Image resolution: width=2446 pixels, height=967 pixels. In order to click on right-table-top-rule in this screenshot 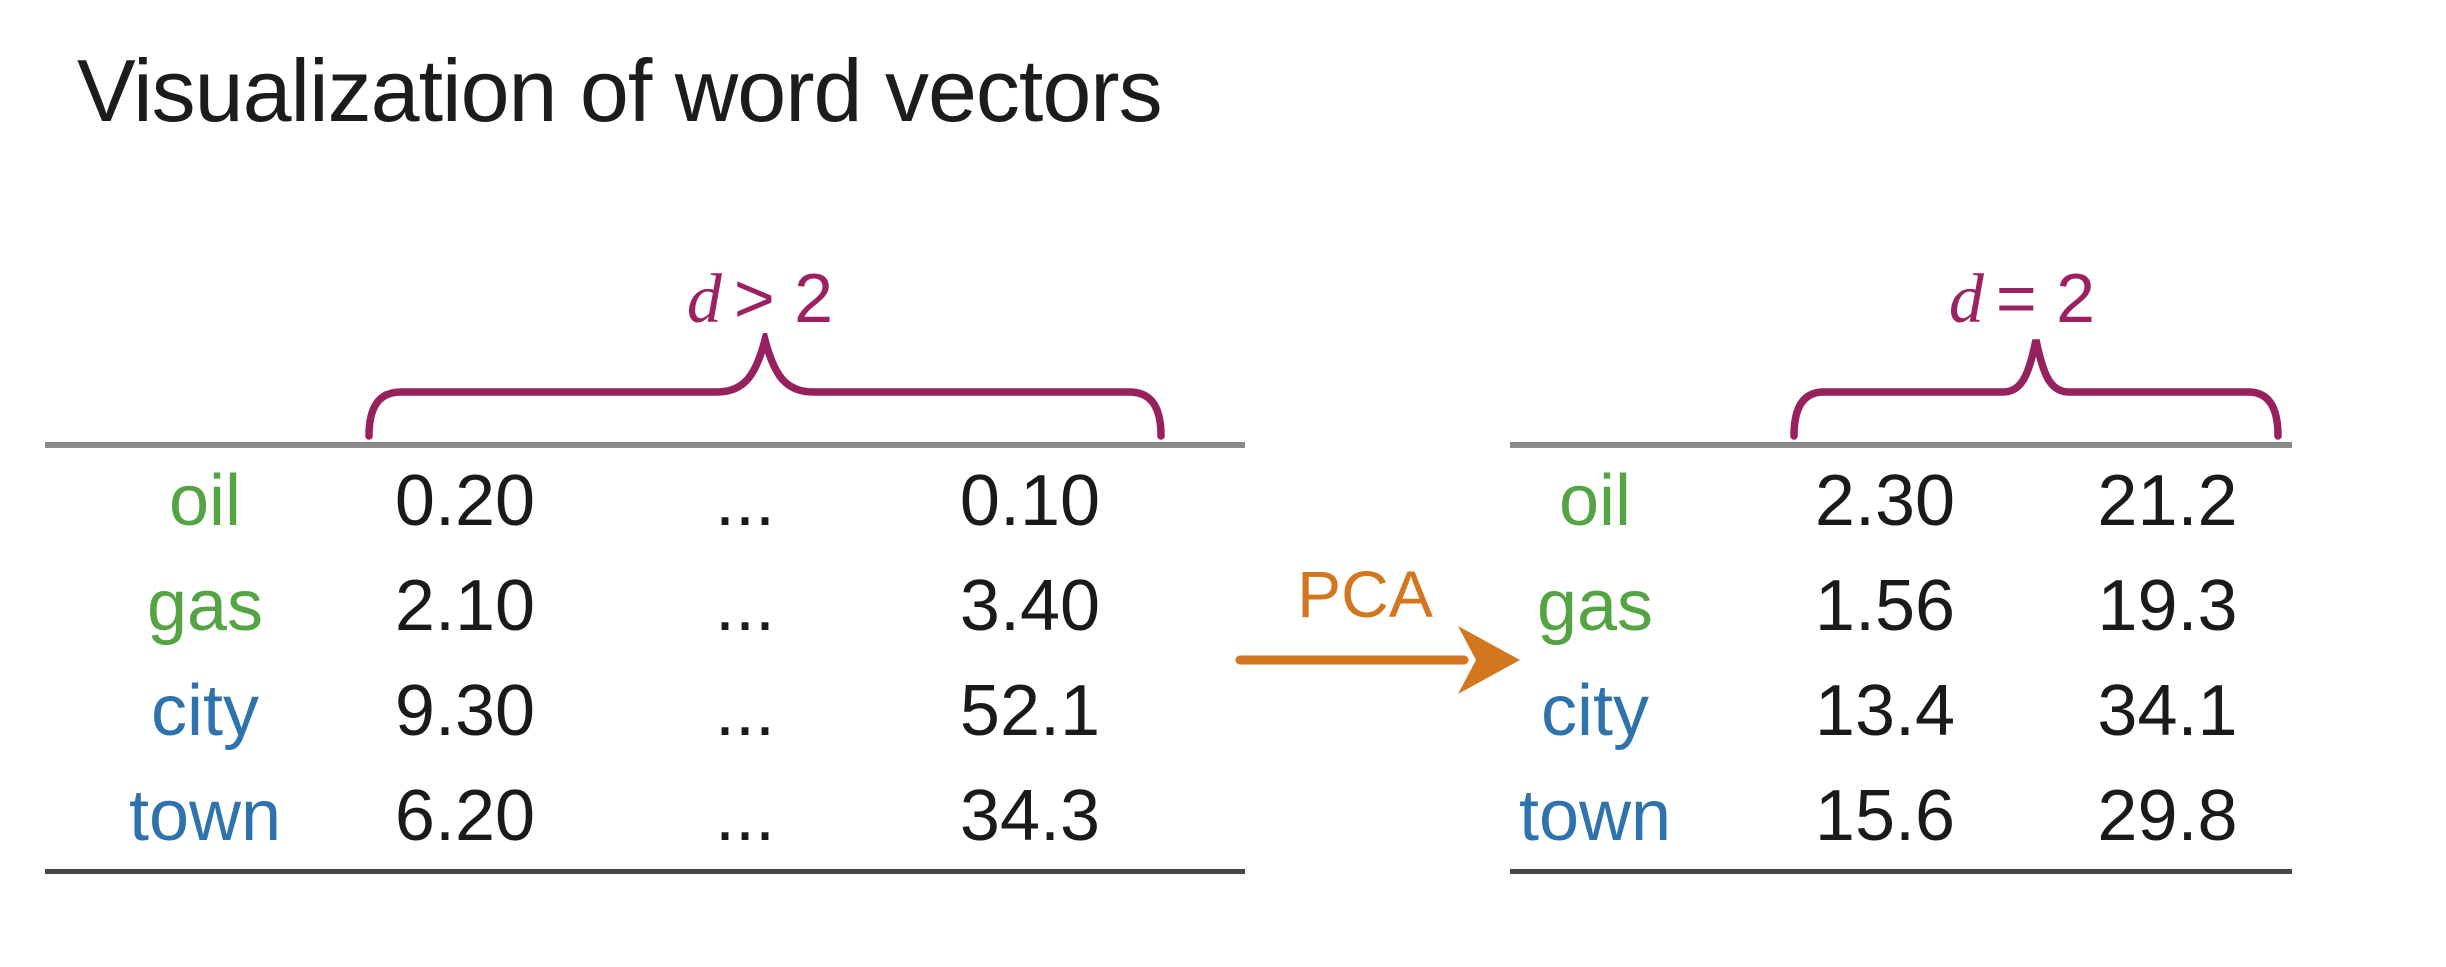, I will do `click(1901, 445)`.